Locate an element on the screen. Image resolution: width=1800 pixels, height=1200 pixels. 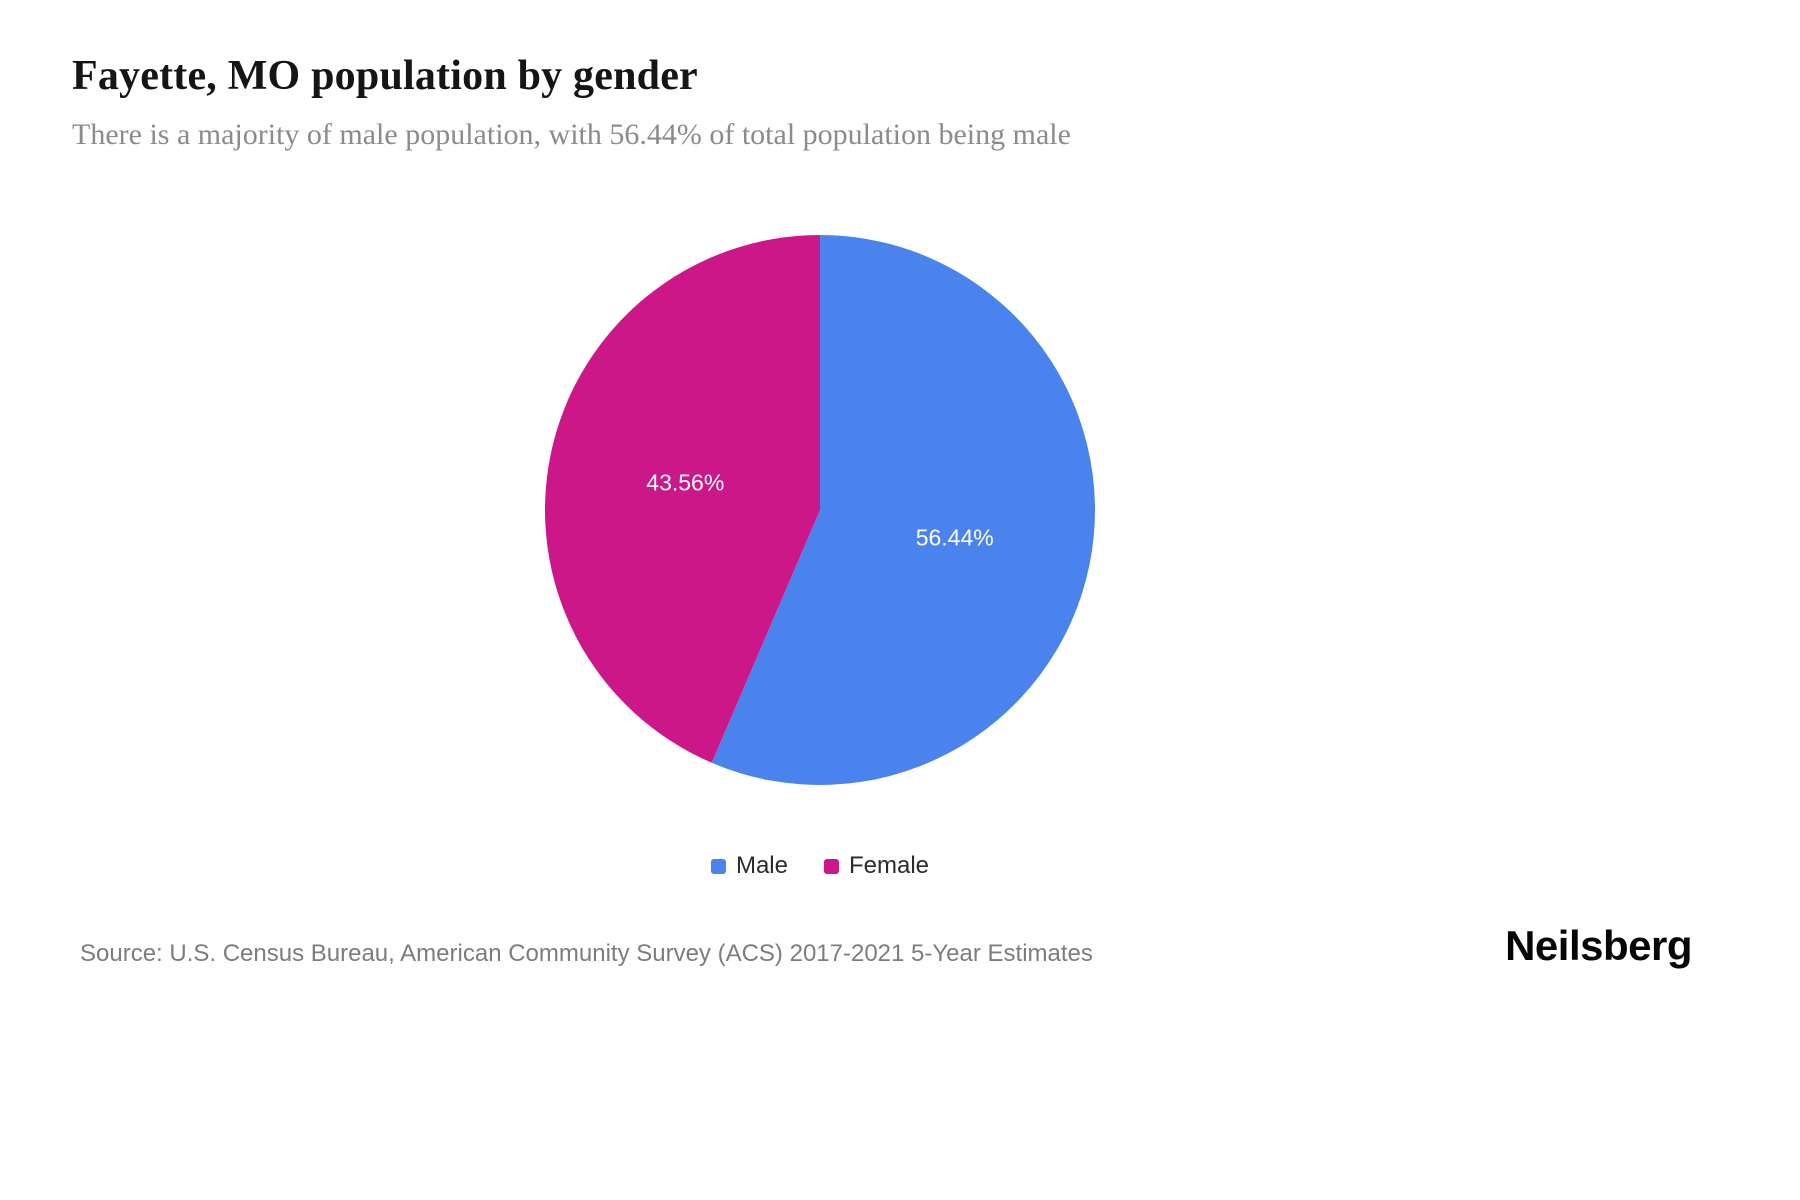
pie-slice-female is located at coordinates (682, 499).